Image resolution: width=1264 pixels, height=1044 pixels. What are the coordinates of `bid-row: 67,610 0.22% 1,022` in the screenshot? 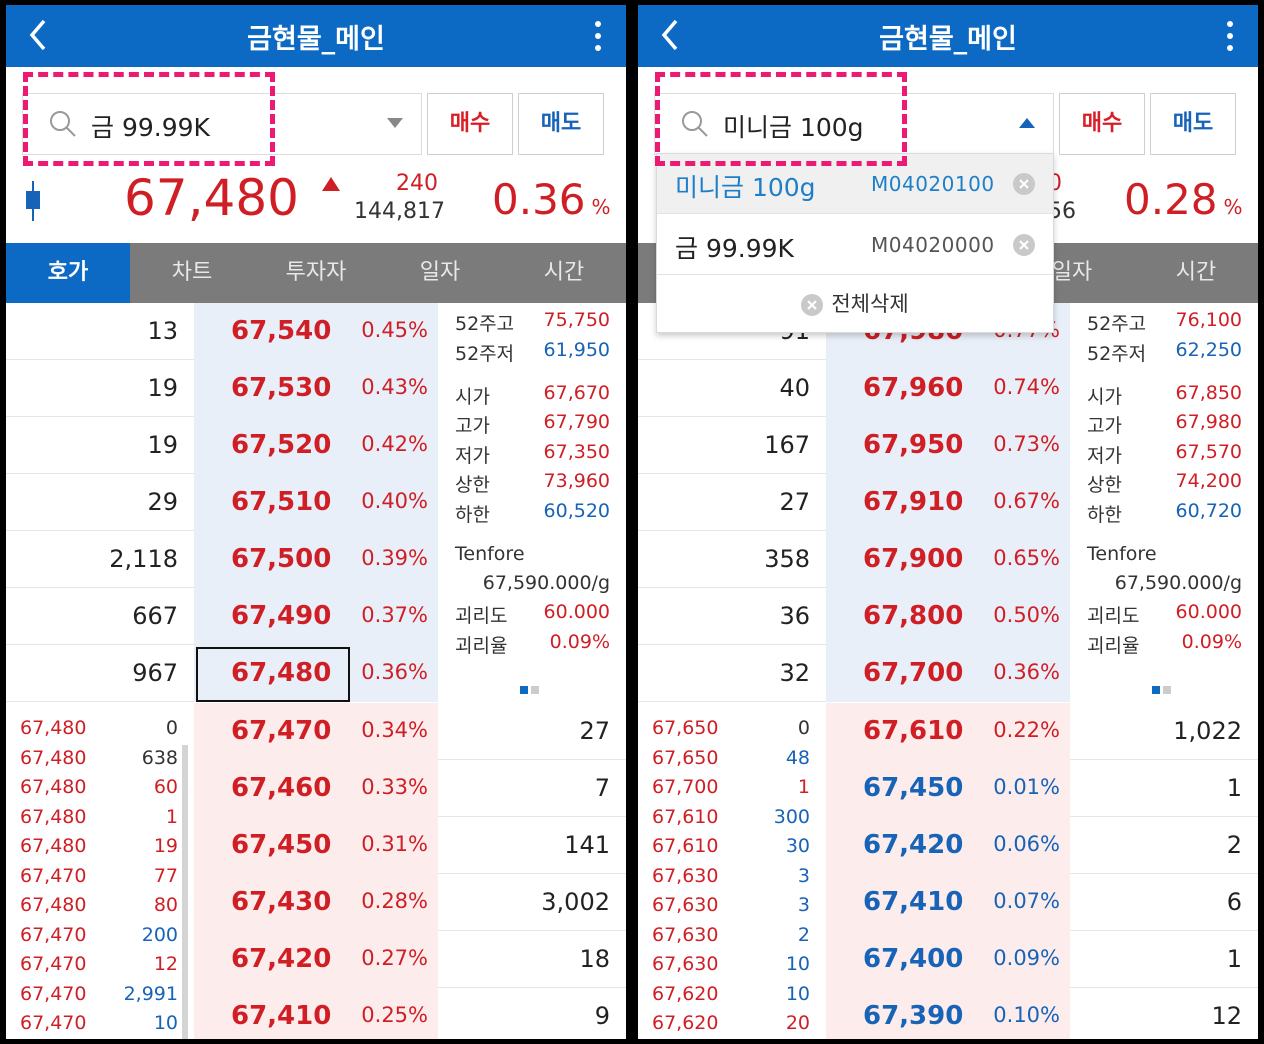 It's located at (948, 731).